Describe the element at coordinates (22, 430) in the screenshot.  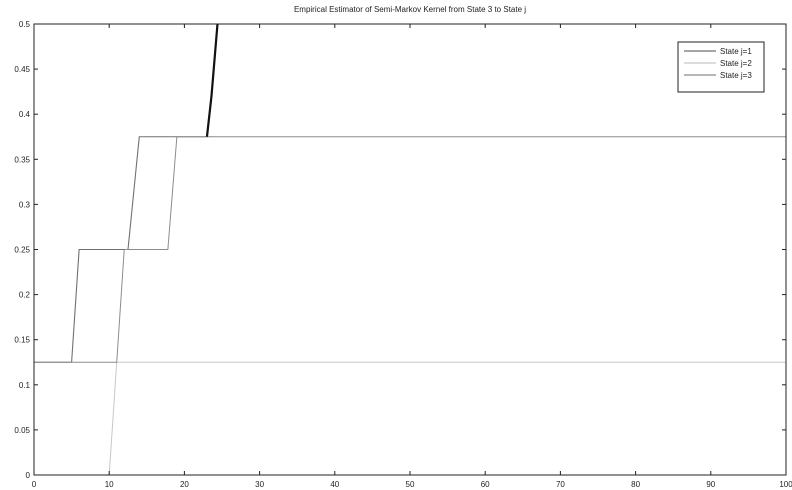
I see `y-tick-label: 0.05` at that location.